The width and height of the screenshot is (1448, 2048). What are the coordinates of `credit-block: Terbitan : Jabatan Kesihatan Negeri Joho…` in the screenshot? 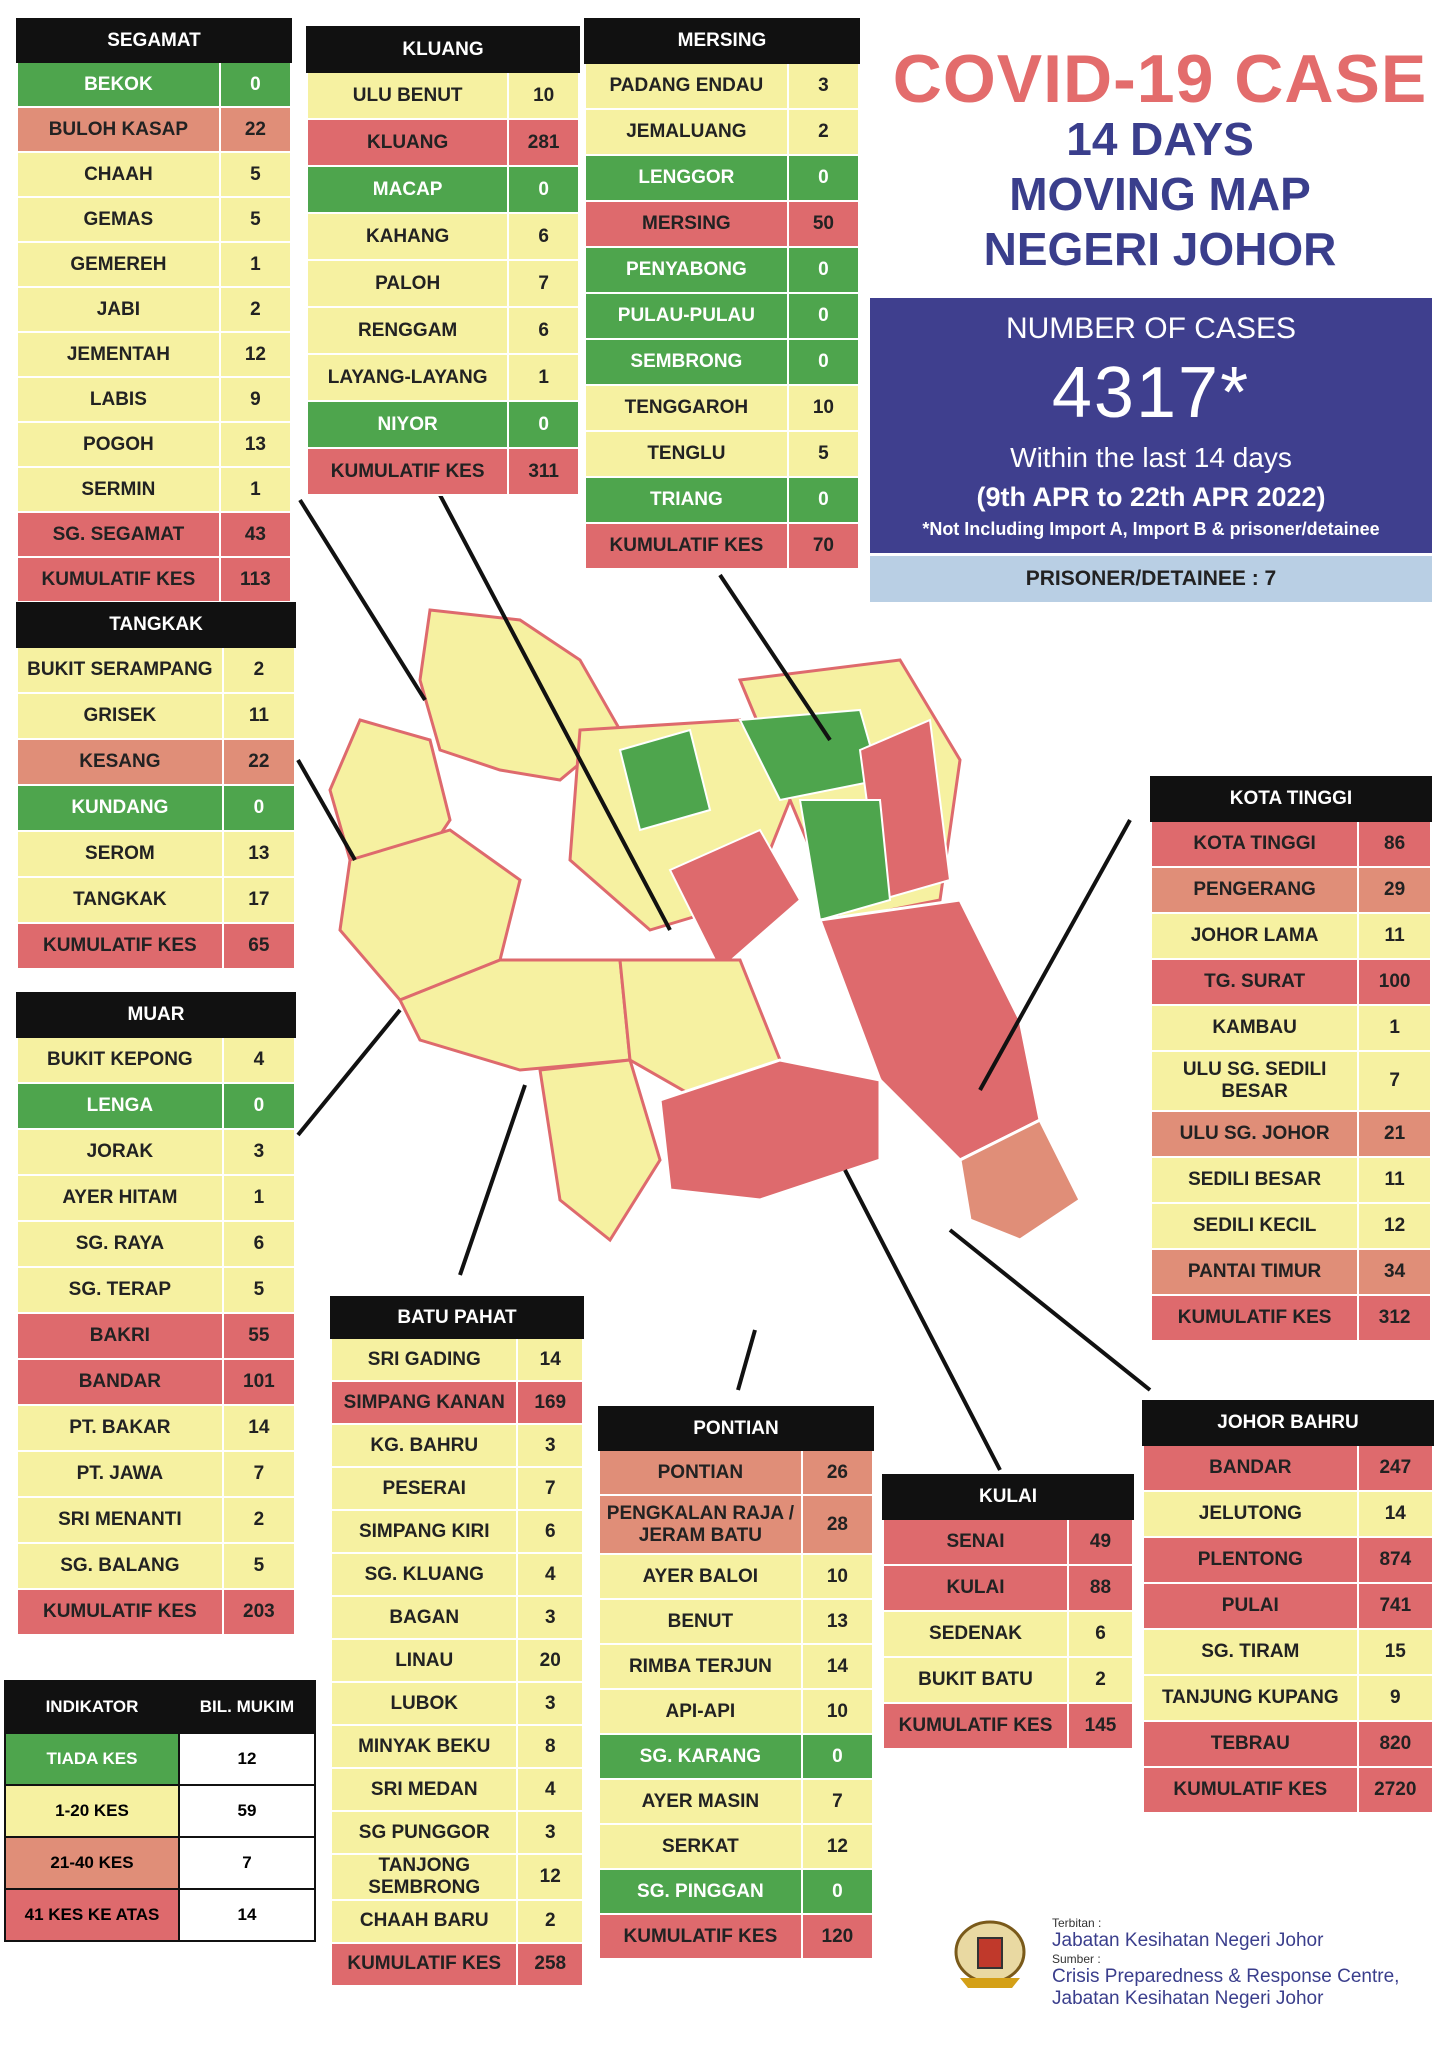 It's located at (1249, 1963).